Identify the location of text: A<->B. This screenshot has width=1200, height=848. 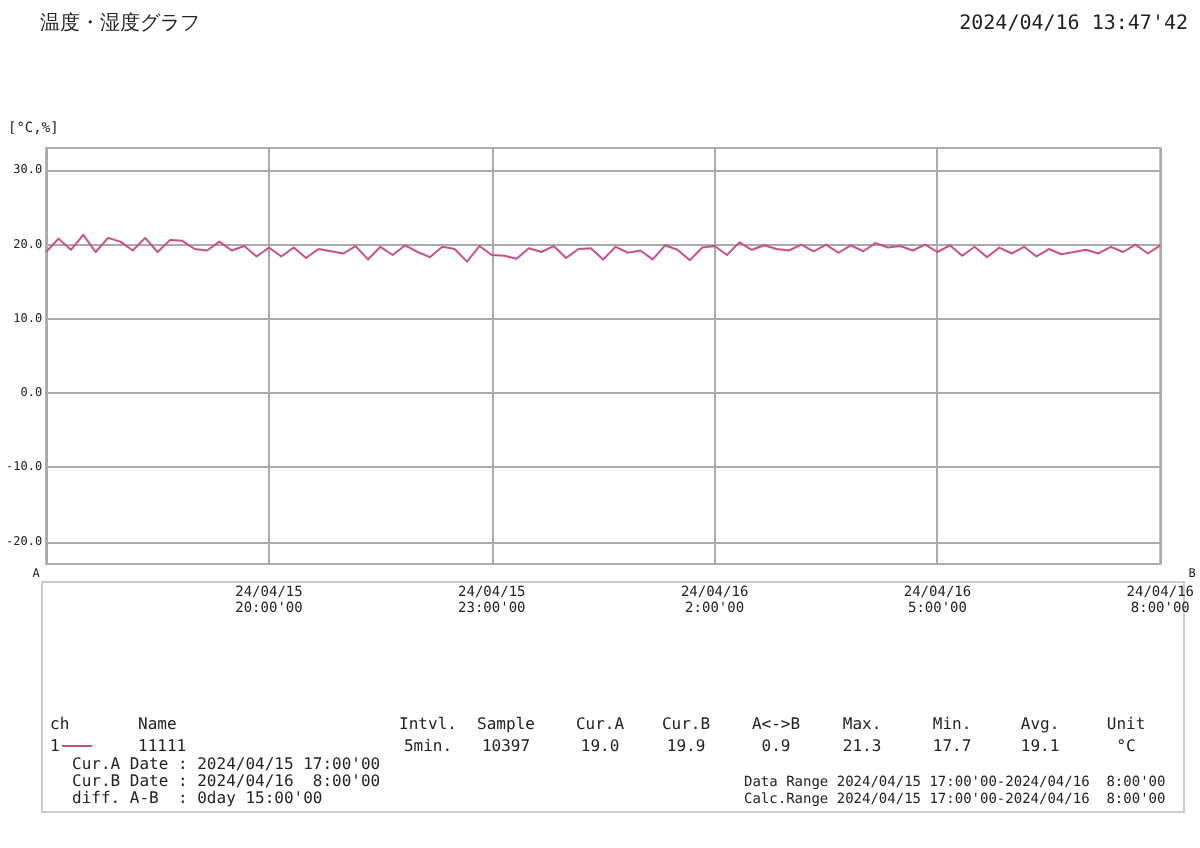
(776, 724).